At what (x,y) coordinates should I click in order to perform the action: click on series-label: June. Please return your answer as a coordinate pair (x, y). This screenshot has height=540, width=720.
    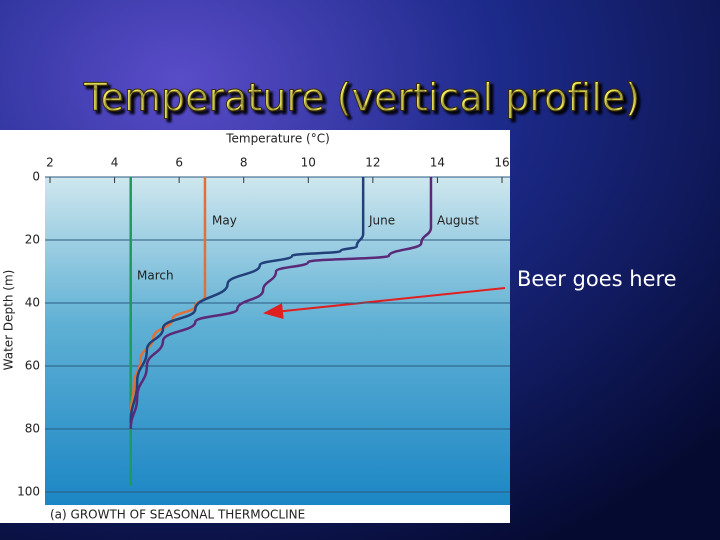
    Looking at the image, I should click on (381, 221).